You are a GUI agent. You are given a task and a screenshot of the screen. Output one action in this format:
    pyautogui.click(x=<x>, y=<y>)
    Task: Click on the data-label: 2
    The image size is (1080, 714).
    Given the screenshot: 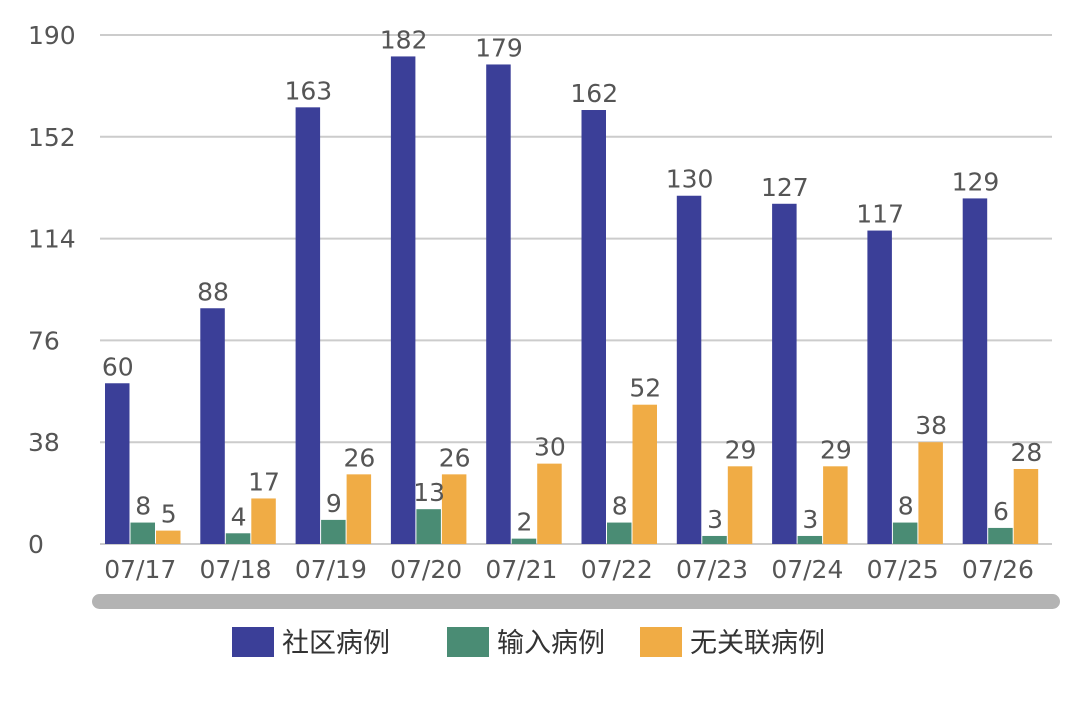 What is the action you would take?
    pyautogui.click(x=524, y=522)
    